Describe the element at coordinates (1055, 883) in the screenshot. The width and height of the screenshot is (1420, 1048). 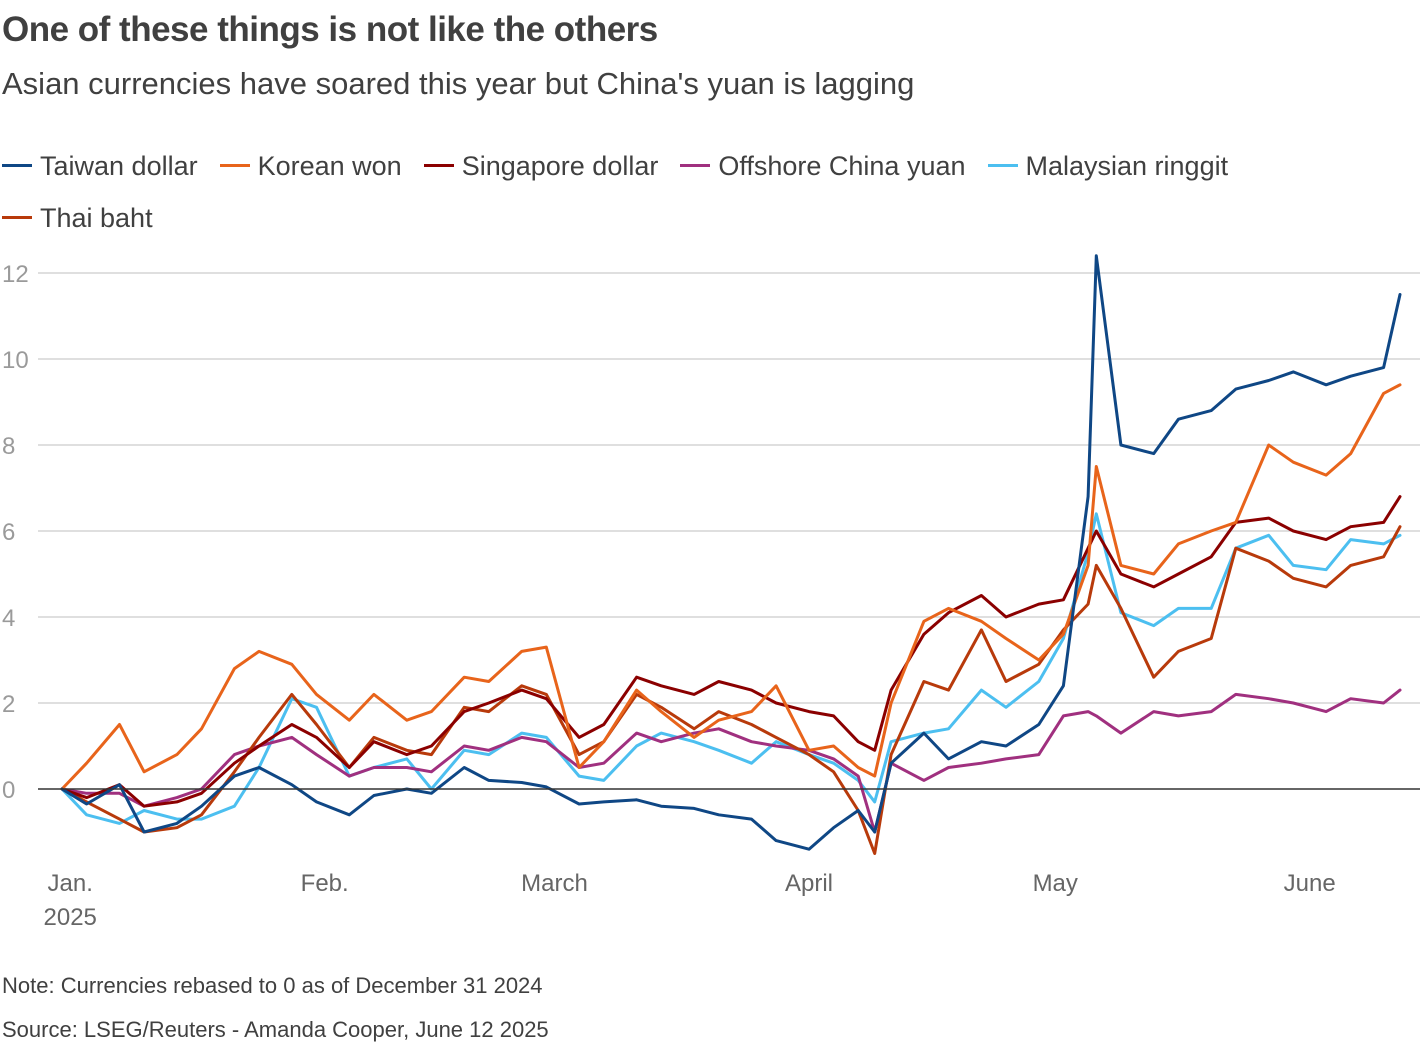
I see `x-tick-label: May` at that location.